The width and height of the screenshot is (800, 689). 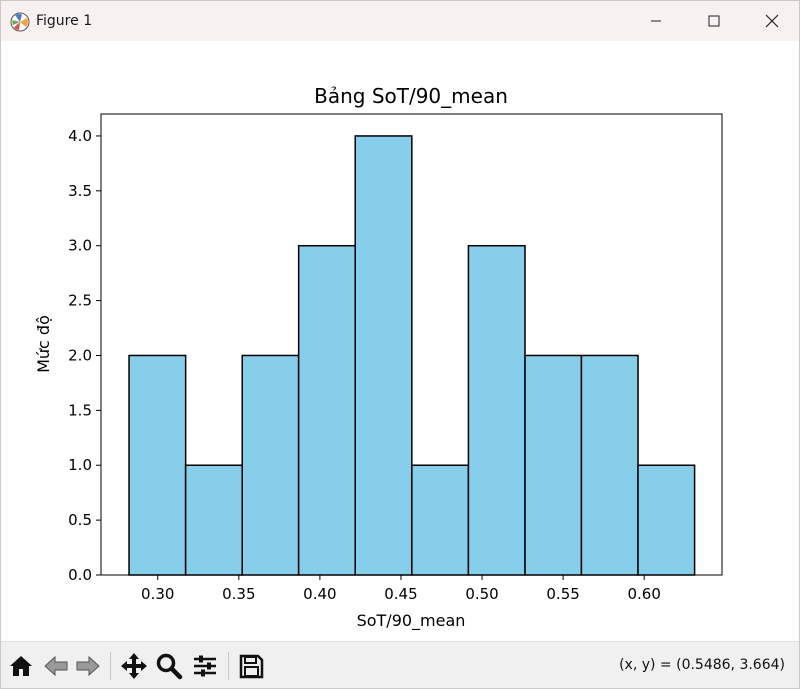 What do you see at coordinates (80, 355) in the screenshot?
I see `y-tick-label: 2.0` at bounding box center [80, 355].